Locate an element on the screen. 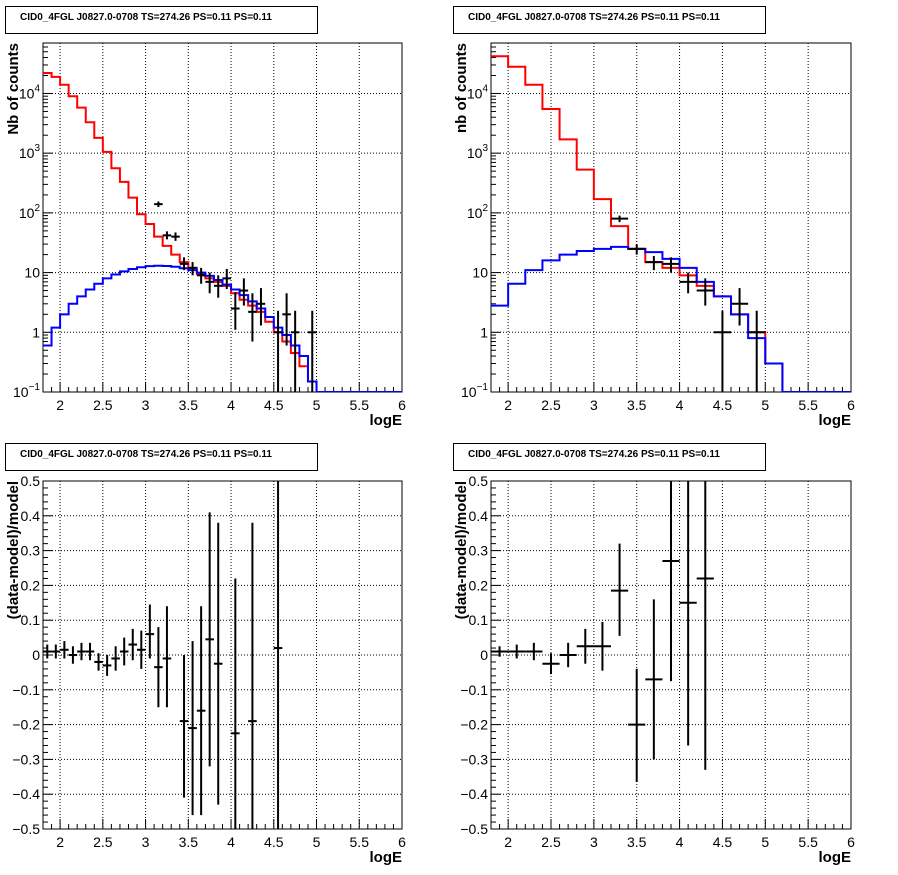 This screenshot has height=875, width=898. x-tick-label: 2.5 is located at coordinates (103, 842).